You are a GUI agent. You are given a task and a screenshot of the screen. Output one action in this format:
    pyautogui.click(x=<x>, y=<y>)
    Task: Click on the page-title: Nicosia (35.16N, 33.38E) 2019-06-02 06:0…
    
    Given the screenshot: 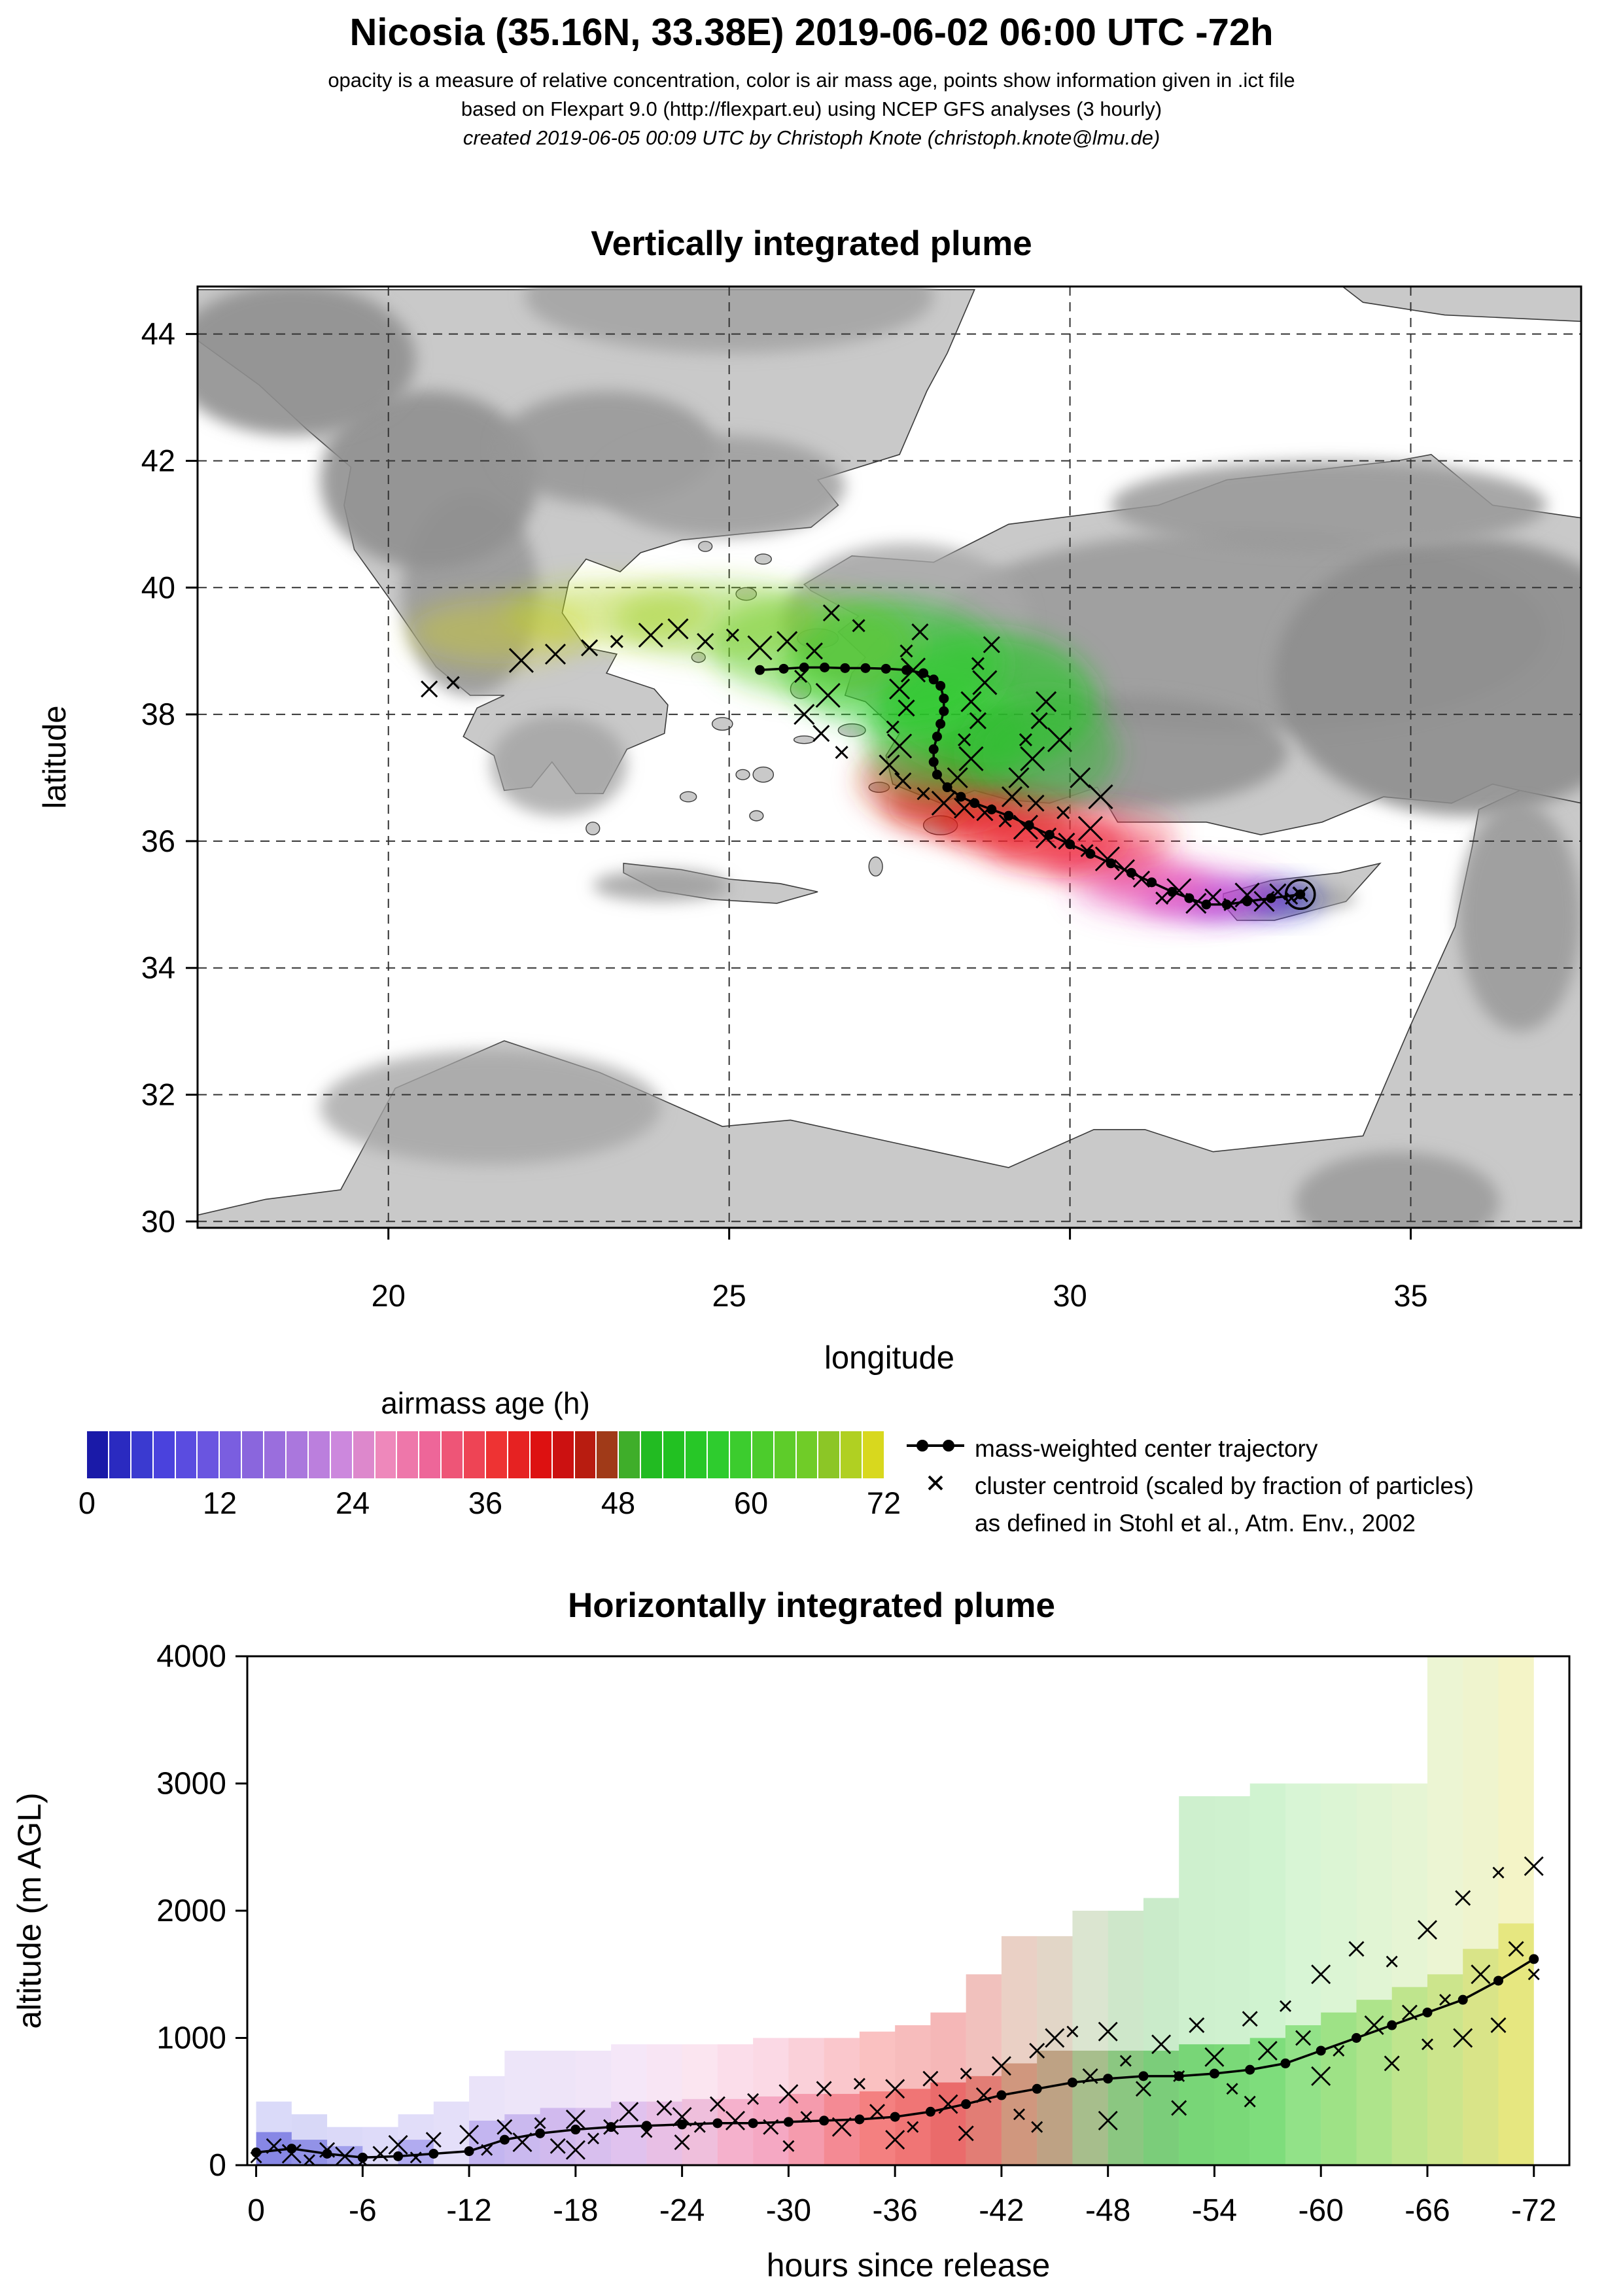 What is the action you would take?
    pyautogui.click(x=812, y=32)
    